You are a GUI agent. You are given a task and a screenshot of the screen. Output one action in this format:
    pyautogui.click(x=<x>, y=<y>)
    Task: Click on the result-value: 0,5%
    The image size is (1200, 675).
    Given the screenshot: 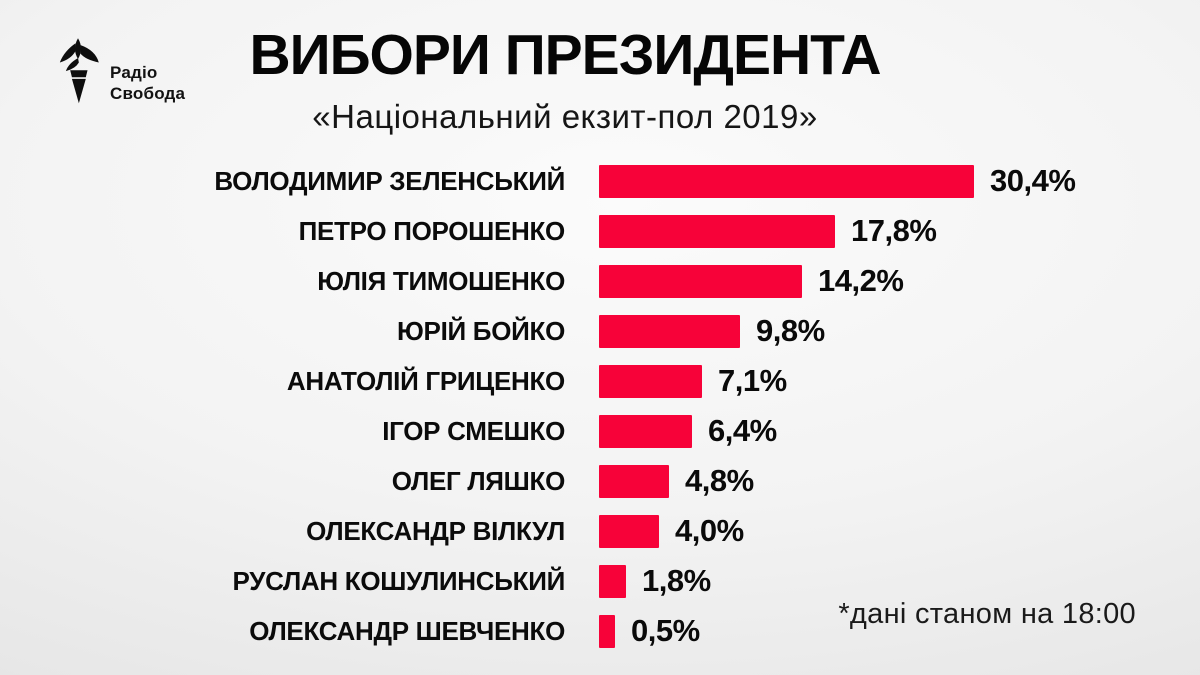 What is the action you would take?
    pyautogui.click(x=665, y=630)
    